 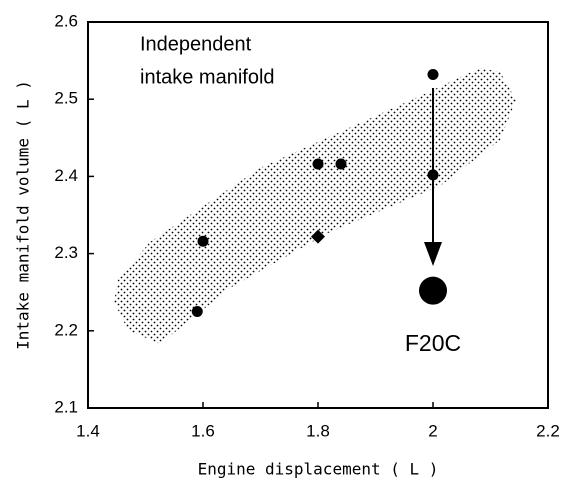 I want to click on y-tick-label: 2.6, so click(x=66, y=20).